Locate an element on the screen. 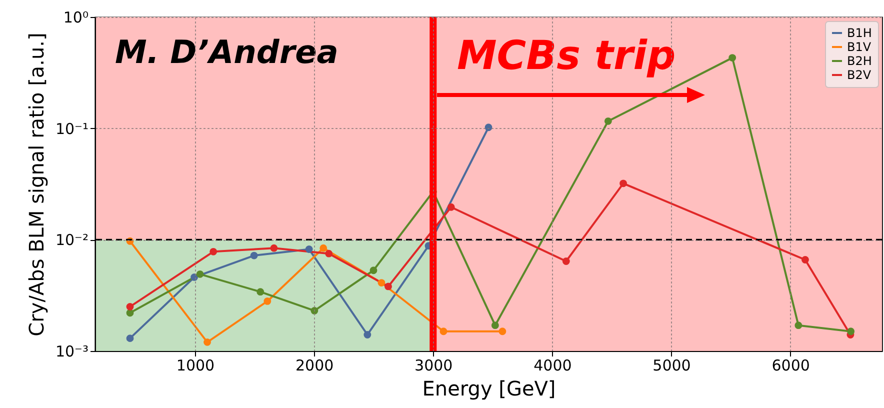 The image size is (884, 408). y-tick-label: 10⁻¹ is located at coordinates (71, 129).